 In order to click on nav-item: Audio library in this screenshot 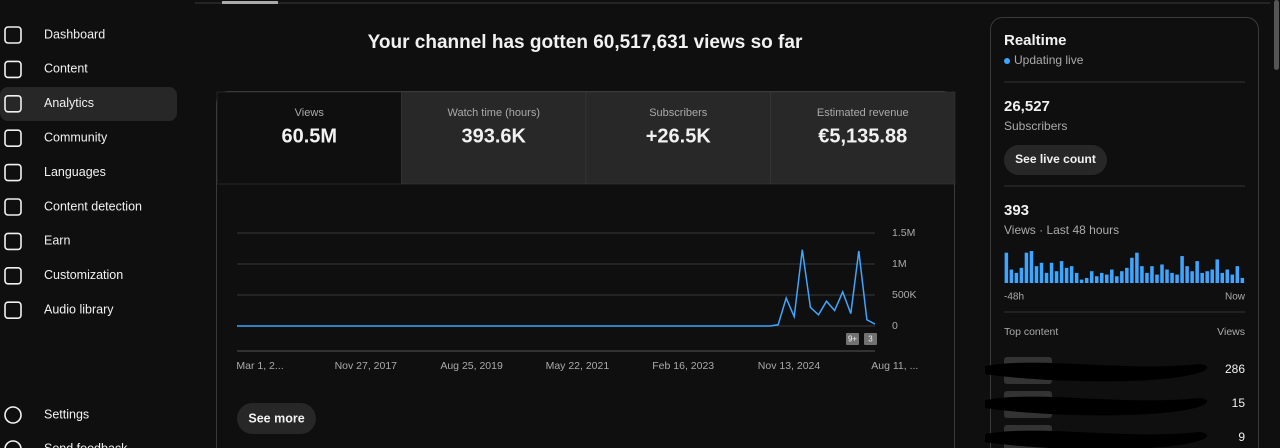, I will do `click(59, 310)`.